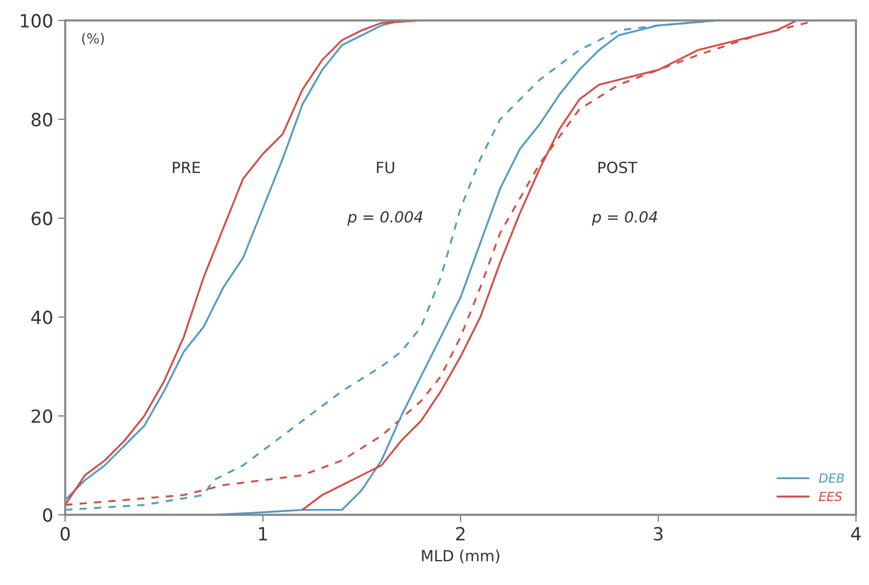 The image size is (869, 585). What do you see at coordinates (856, 533) in the screenshot?
I see `x-tick-label: 4` at bounding box center [856, 533].